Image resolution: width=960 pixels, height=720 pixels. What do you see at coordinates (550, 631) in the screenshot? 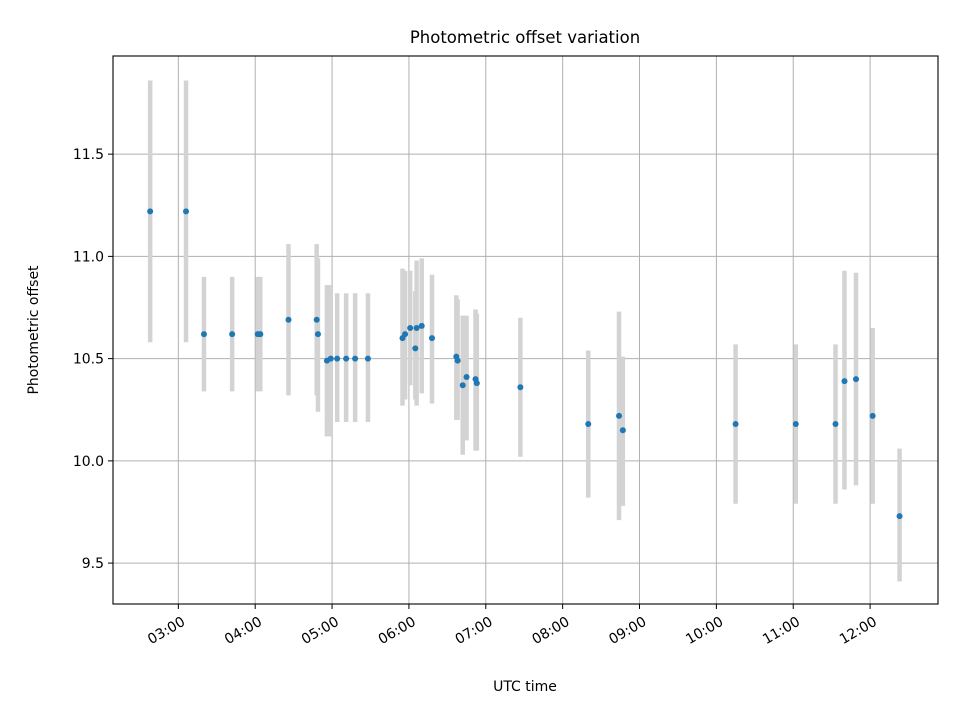
I see `x-tick-label: 08:00` at bounding box center [550, 631].